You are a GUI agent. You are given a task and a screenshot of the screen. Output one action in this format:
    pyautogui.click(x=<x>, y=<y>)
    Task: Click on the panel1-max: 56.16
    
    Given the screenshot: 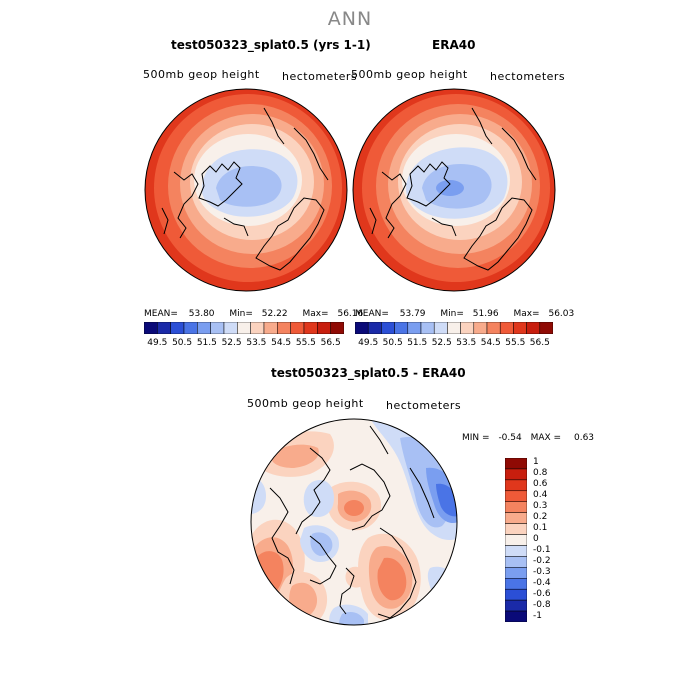 What is the action you would take?
    pyautogui.click(x=350, y=314)
    